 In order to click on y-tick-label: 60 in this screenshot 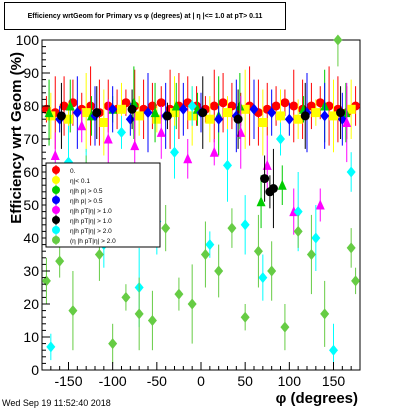, I will do `click(31, 172)`.